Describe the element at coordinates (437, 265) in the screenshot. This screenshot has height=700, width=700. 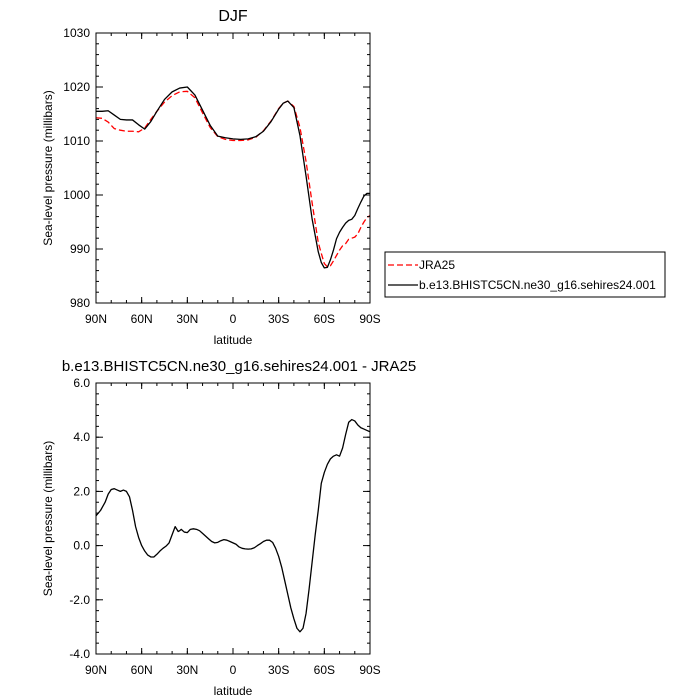
I see `legend-label-0: JRA25` at that location.